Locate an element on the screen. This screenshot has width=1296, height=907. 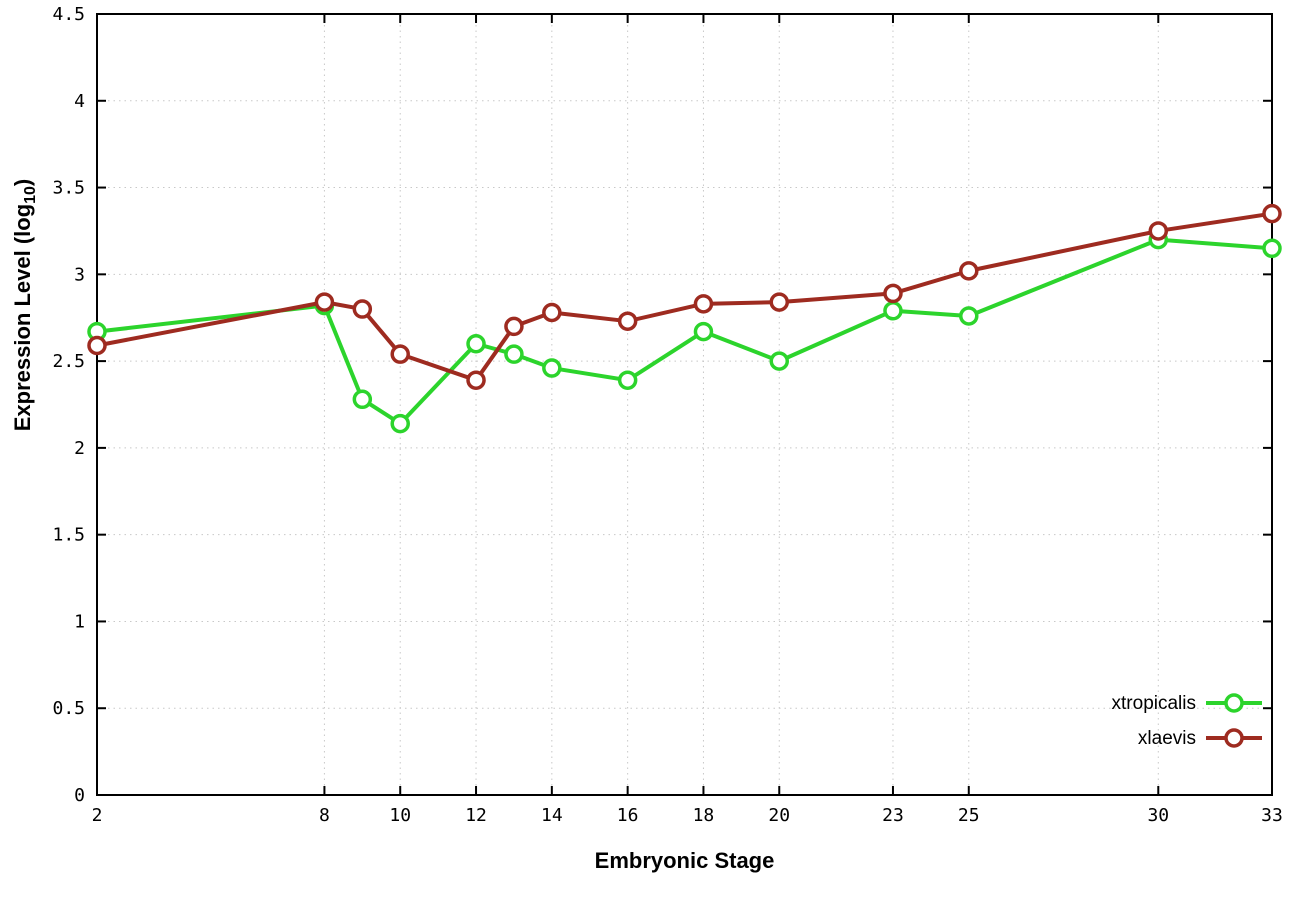
x-tick-label: 30 is located at coordinates (1158, 815).